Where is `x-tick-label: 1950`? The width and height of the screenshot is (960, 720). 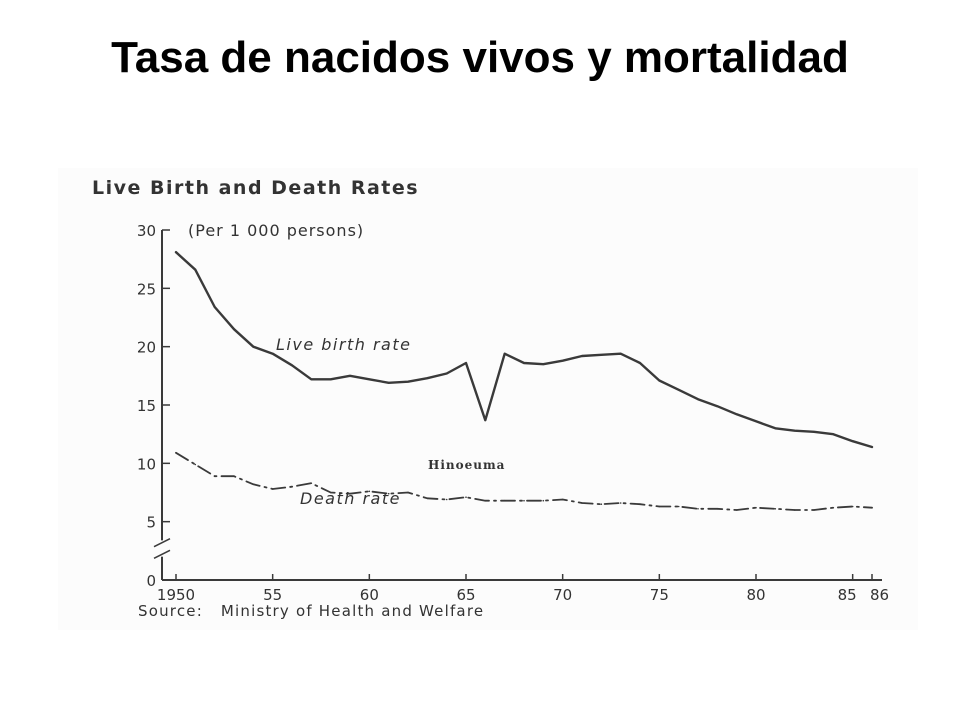
x-tick-label: 1950 is located at coordinates (176, 595).